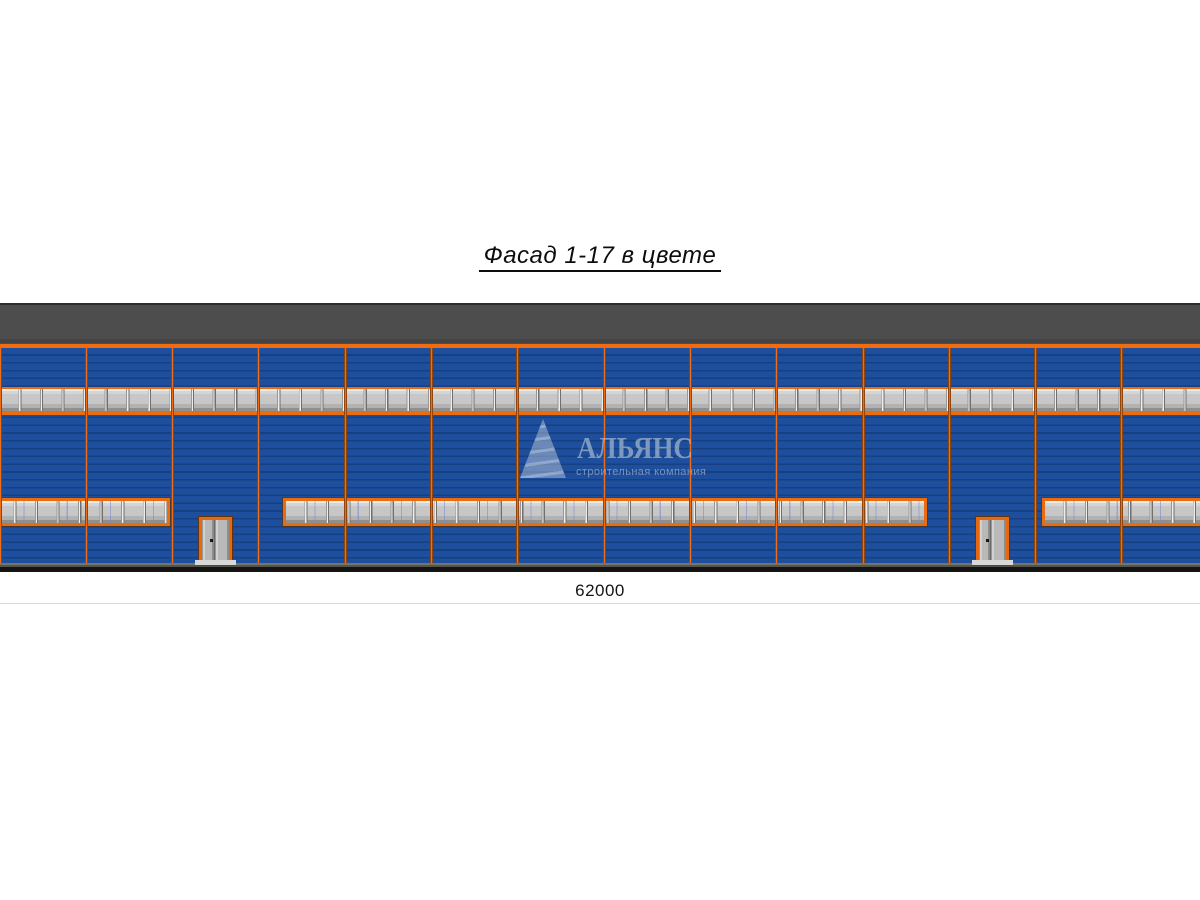 Image resolution: width=1200 pixels, height=900 pixels. I want to click on watermark-company-name: АЛЬЯНС, so click(635, 447).